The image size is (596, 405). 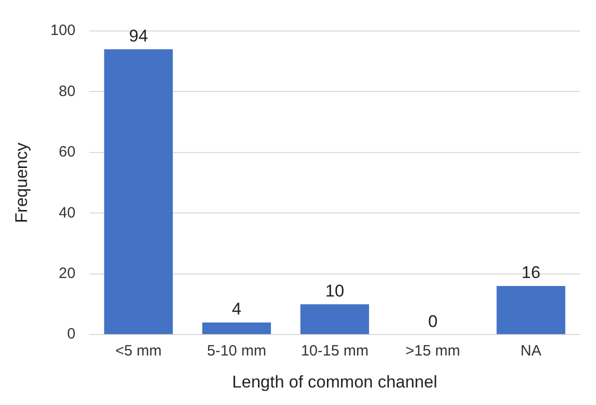 What do you see at coordinates (334, 290) in the screenshot?
I see `data-label: 10` at bounding box center [334, 290].